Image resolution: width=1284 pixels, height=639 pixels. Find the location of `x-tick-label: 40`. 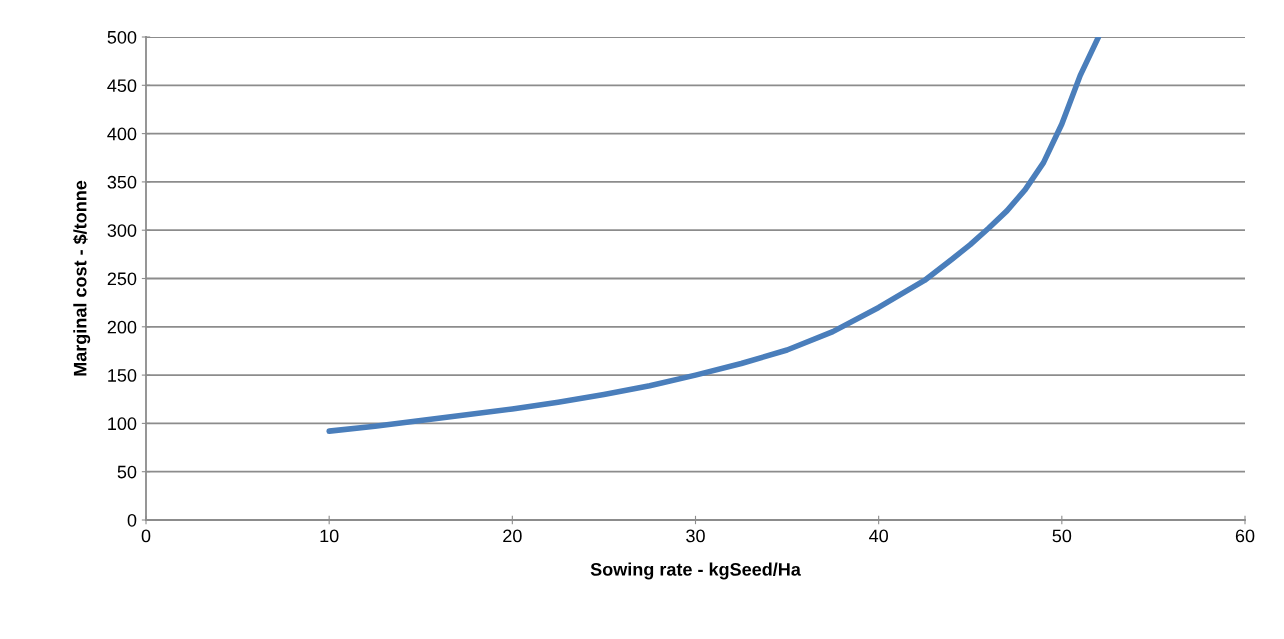

x-tick-label: 40 is located at coordinates (878, 536).